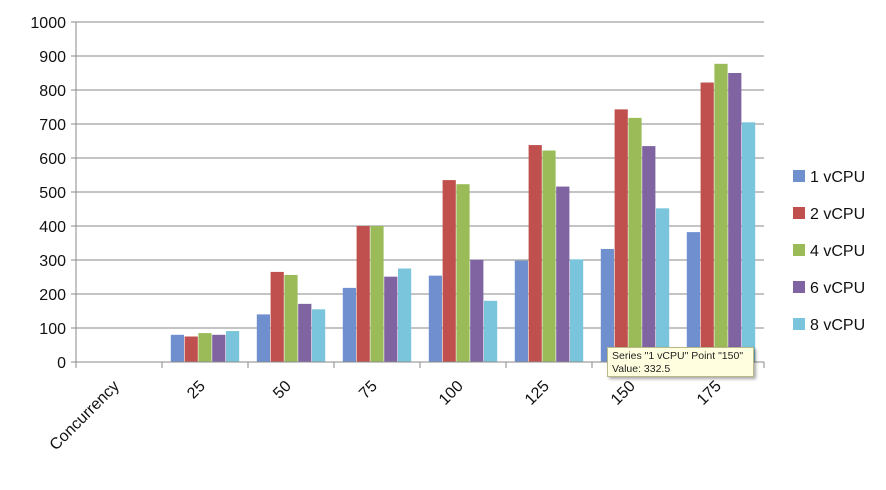 This screenshot has width=886, height=490. What do you see at coordinates (52, 295) in the screenshot?
I see `y-tick-label: 200` at bounding box center [52, 295].